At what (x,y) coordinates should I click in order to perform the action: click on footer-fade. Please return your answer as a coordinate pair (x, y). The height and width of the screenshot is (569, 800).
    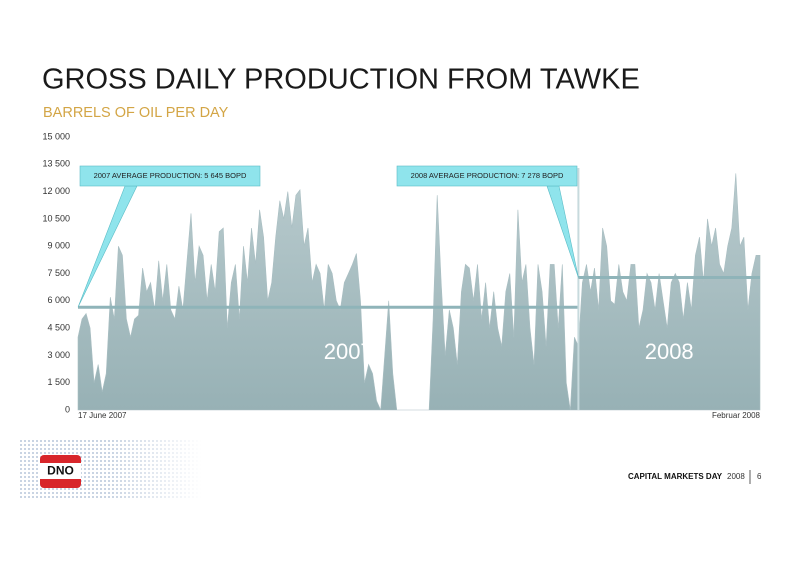
    Looking at the image, I should click on (156, 469).